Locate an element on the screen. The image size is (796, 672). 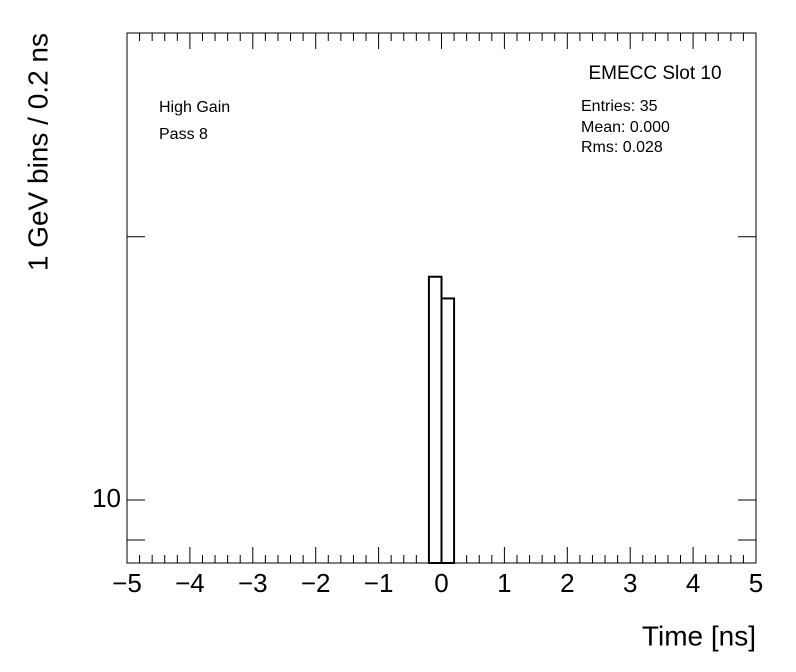
stat-mean: Mean: 0.000 is located at coordinates (625, 127).